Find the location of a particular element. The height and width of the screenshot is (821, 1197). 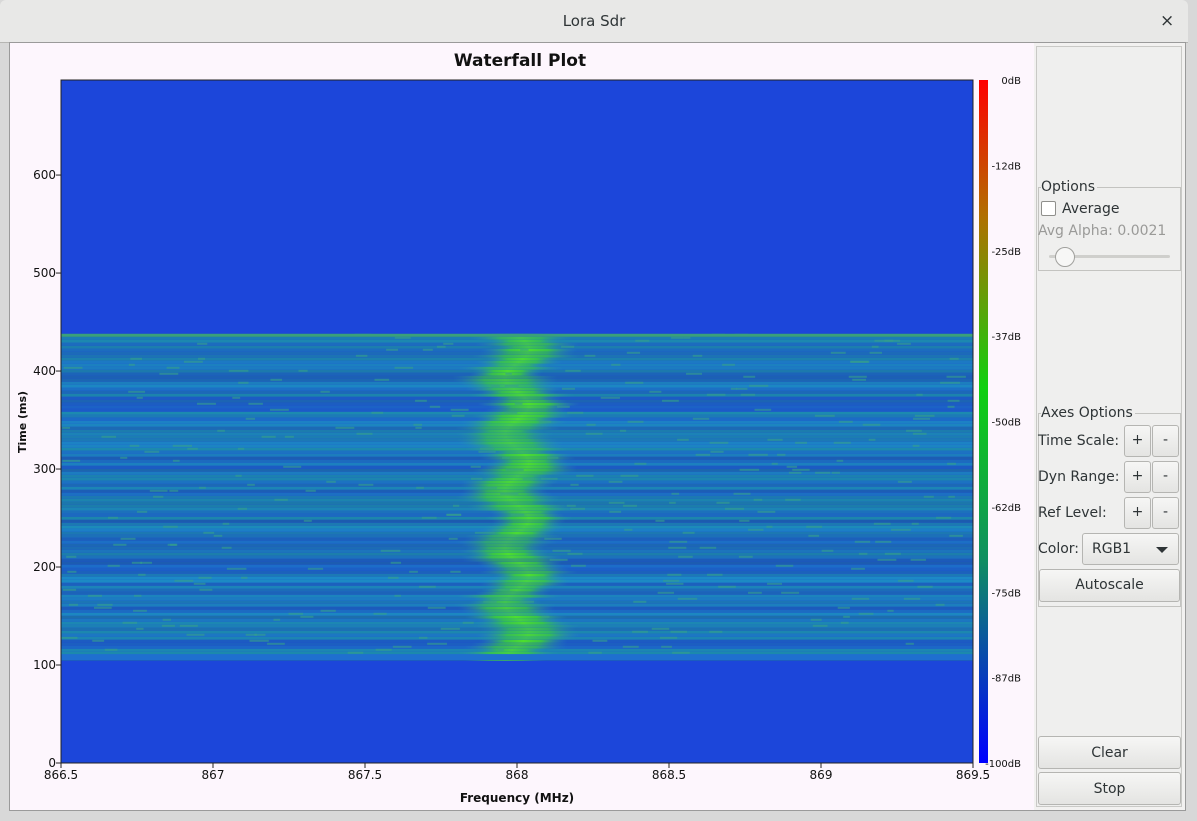

autoscale-button: Autoscale is located at coordinates (1109, 585).